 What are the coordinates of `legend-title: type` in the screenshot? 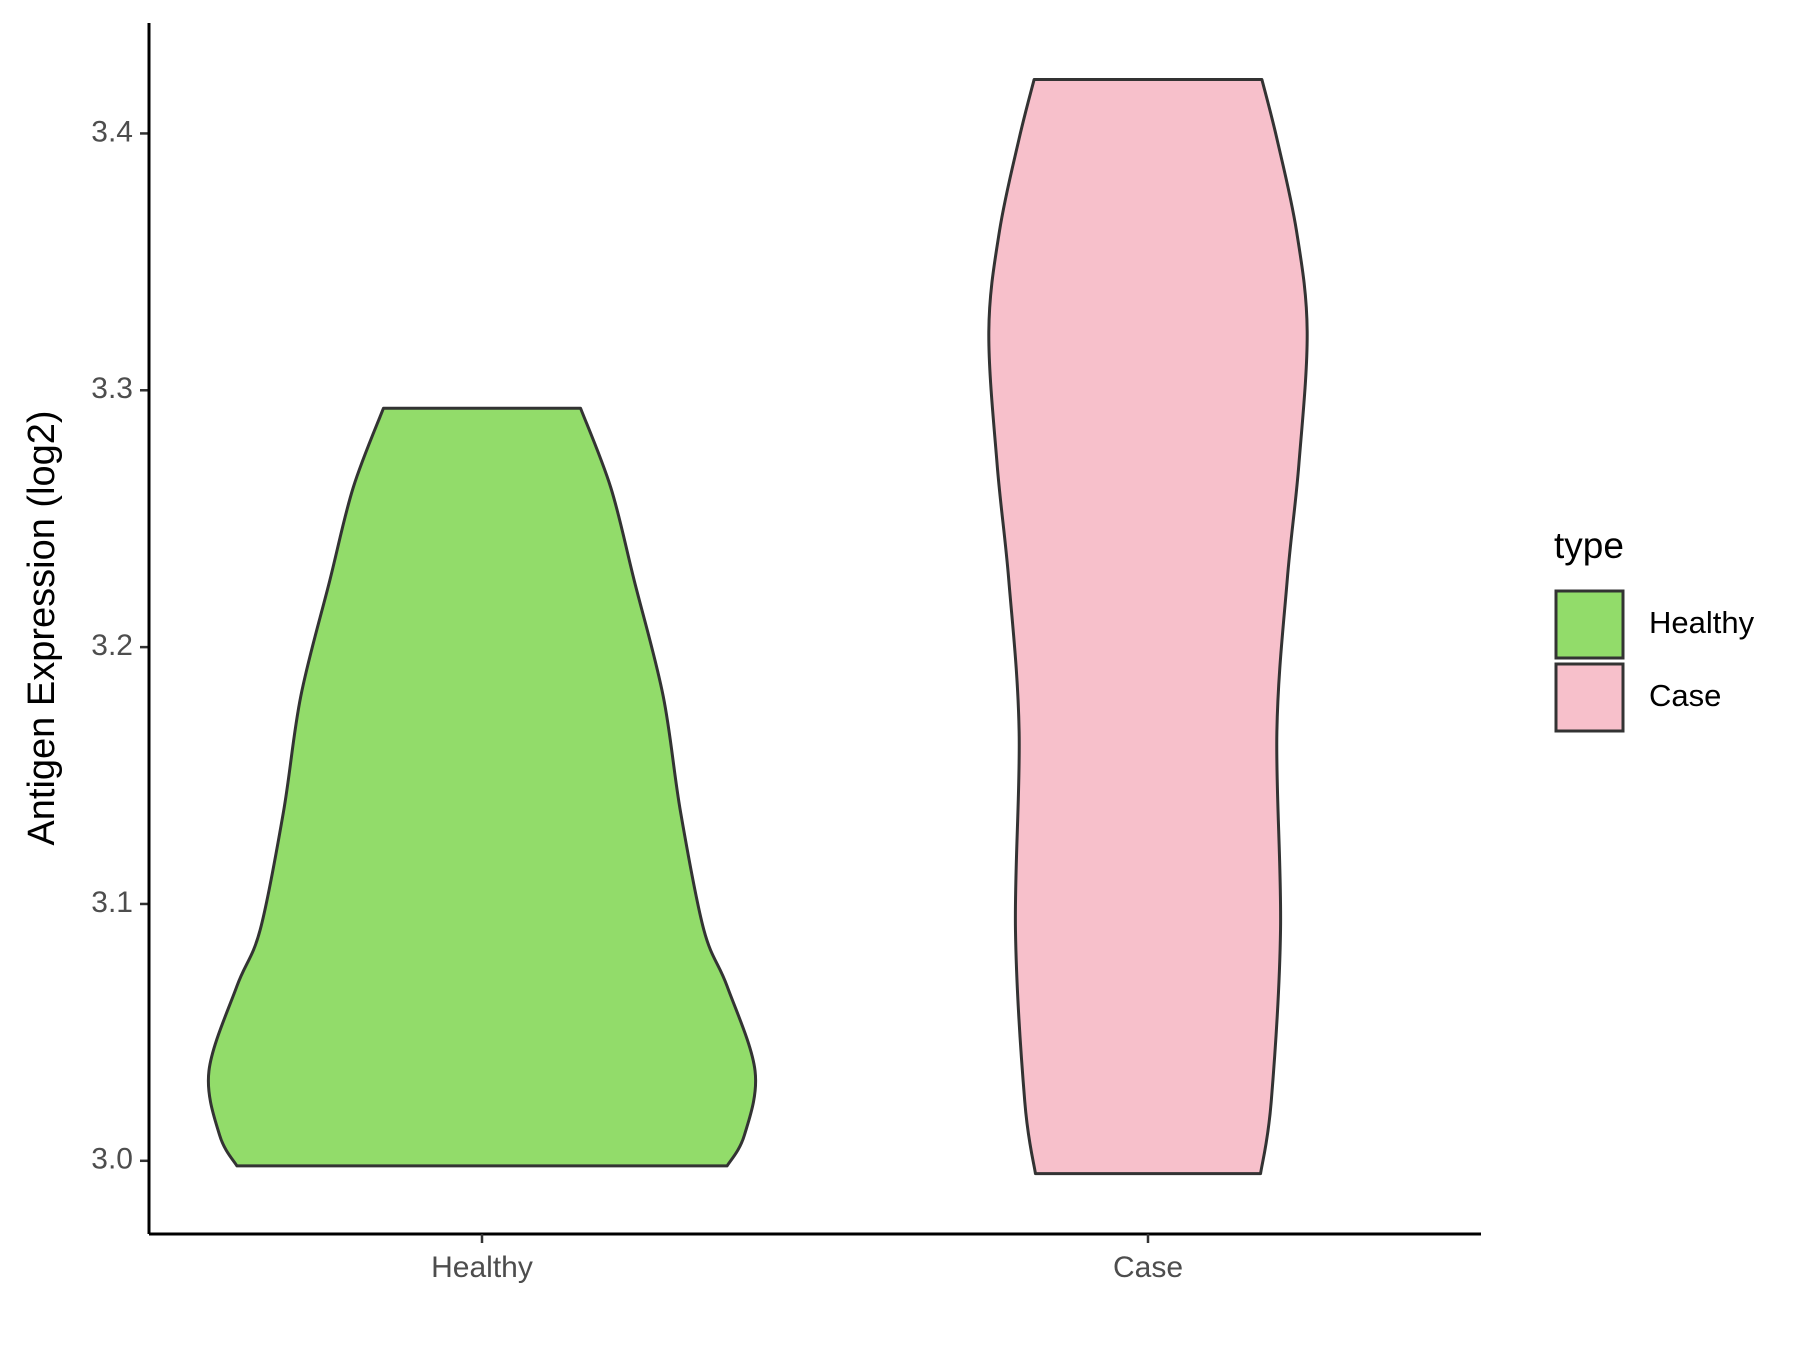 It's located at (1589, 545).